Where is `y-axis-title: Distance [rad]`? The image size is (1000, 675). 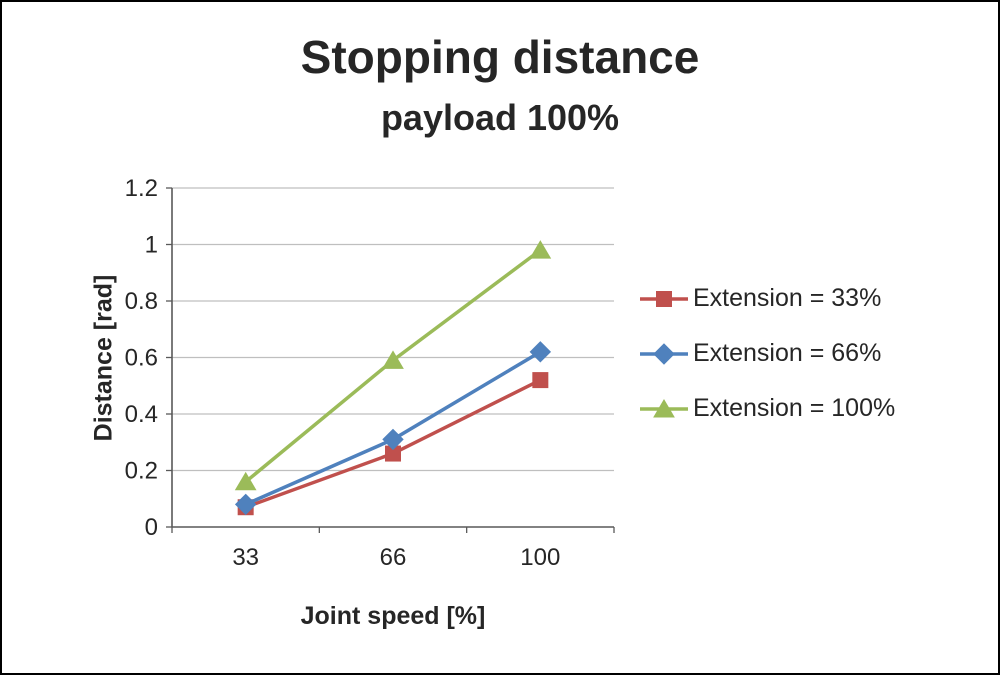 y-axis-title: Distance [rad] is located at coordinates (103, 358).